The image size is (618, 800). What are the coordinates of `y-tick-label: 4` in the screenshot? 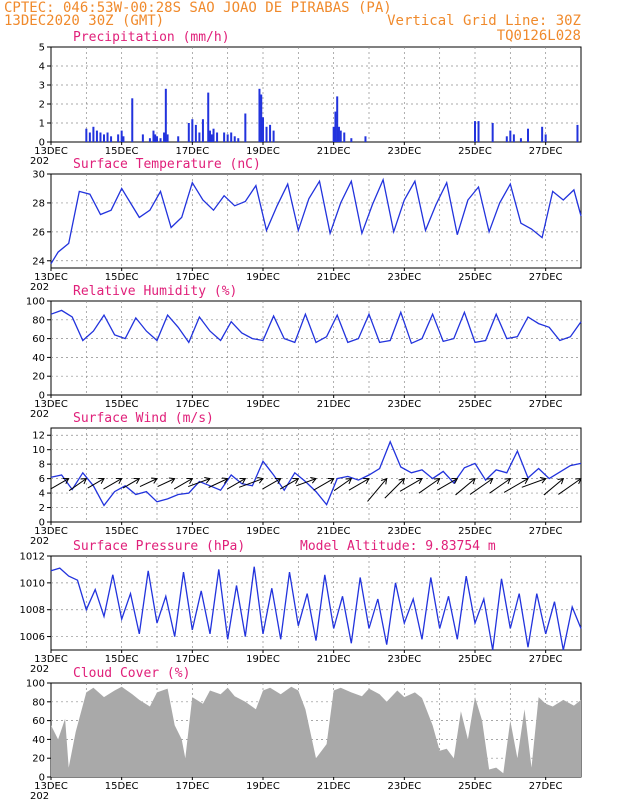 It's located at (42, 494).